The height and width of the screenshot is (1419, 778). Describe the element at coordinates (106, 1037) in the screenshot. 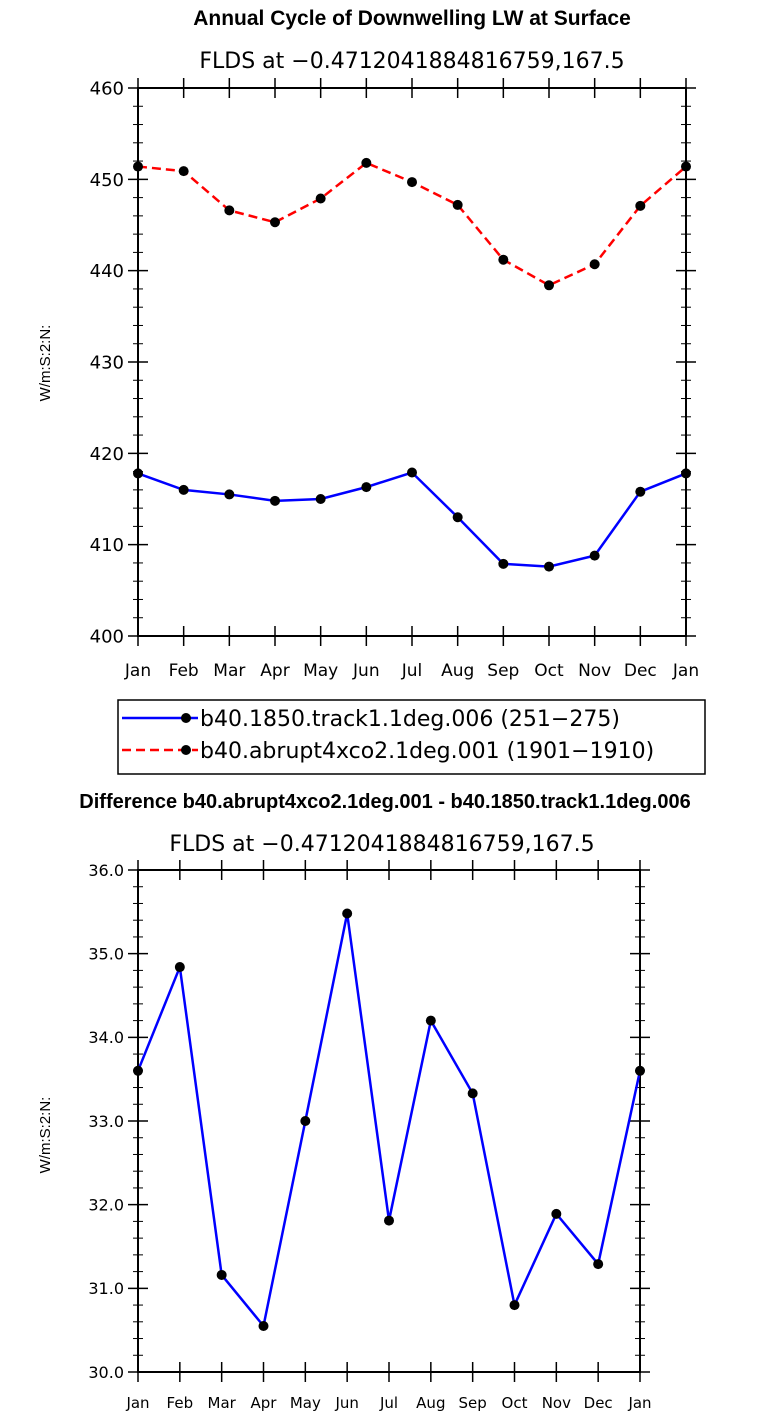

I see `y-tick-label: 34.0` at that location.